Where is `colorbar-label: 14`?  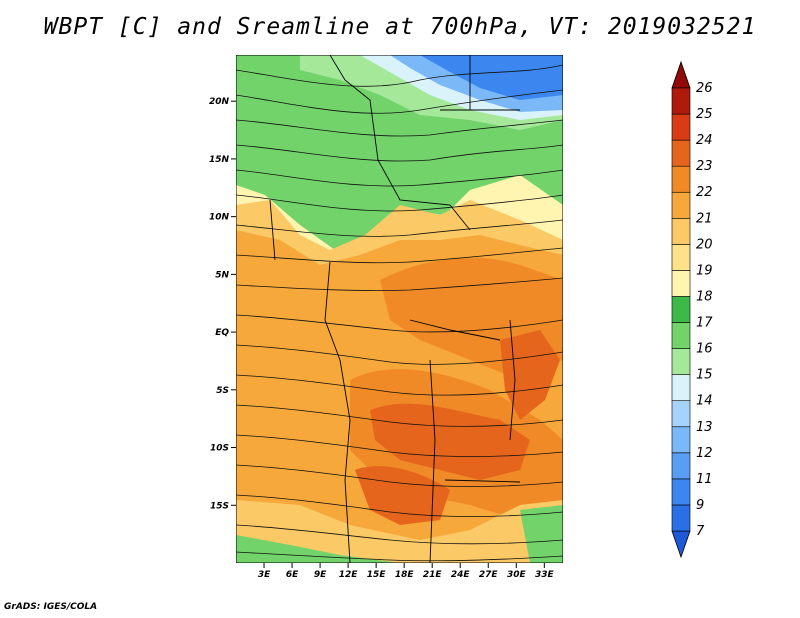
colorbar-label: 14 is located at coordinates (704, 401).